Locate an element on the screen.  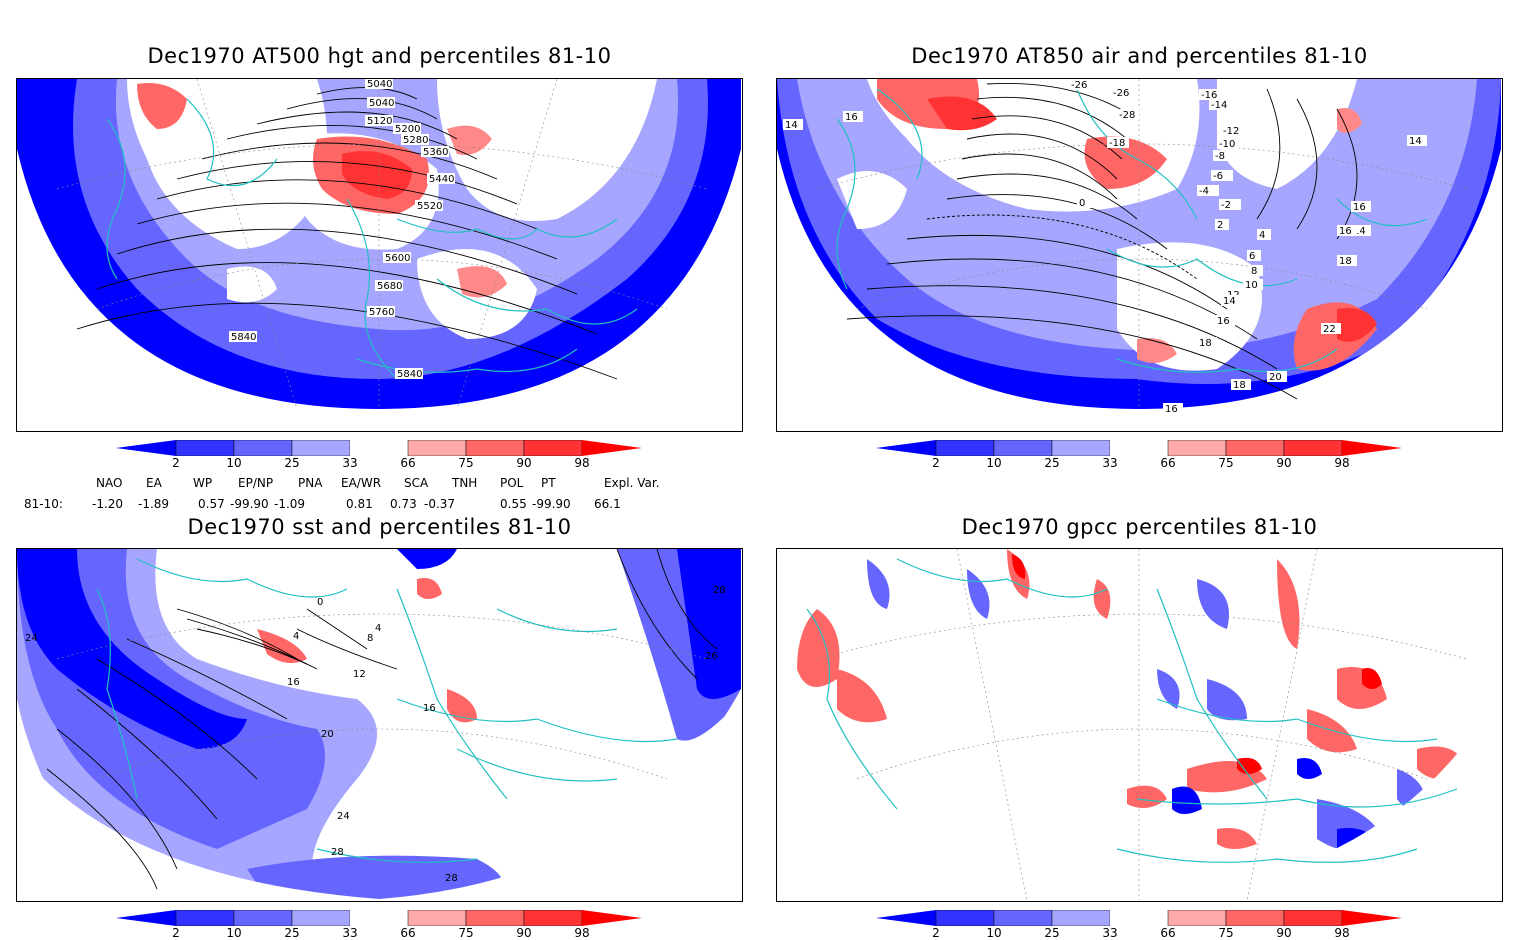
contour-label: -18 is located at coordinates (1117, 143).